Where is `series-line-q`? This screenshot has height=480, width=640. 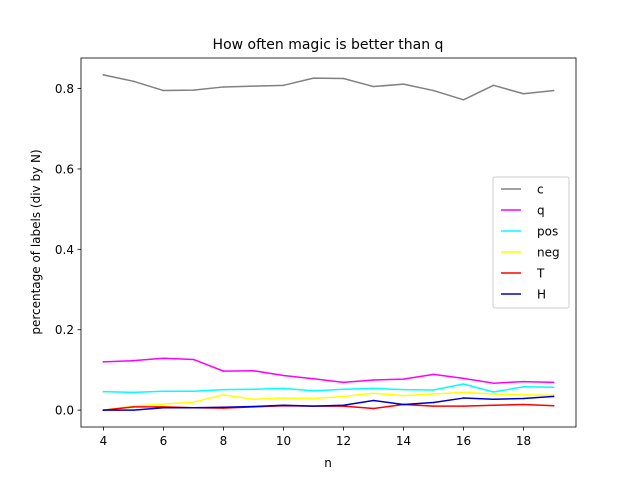 series-line-q is located at coordinates (328, 370).